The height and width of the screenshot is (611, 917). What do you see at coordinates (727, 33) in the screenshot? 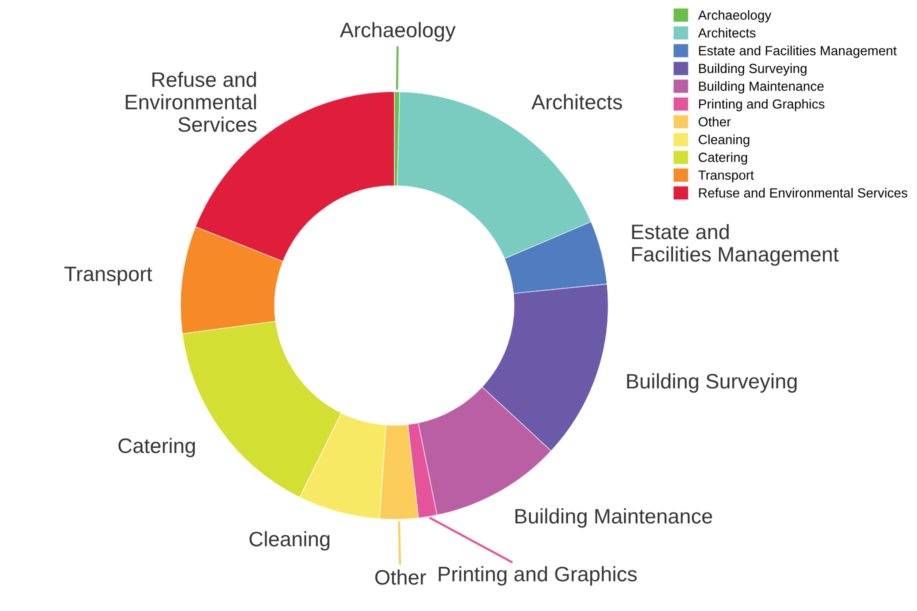
I see `legend-label: Architects` at bounding box center [727, 33].